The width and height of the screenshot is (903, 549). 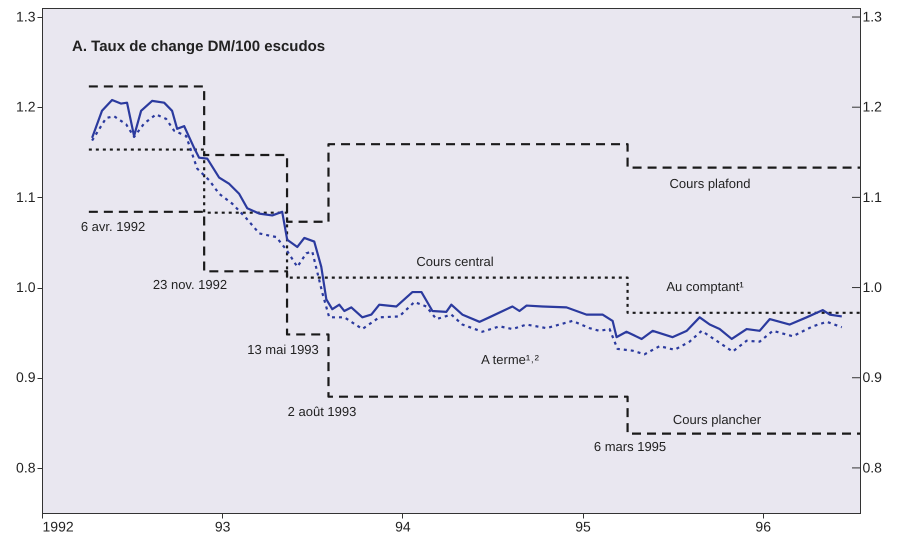 What do you see at coordinates (583, 526) in the screenshot?
I see `x-tick-label: 95` at bounding box center [583, 526].